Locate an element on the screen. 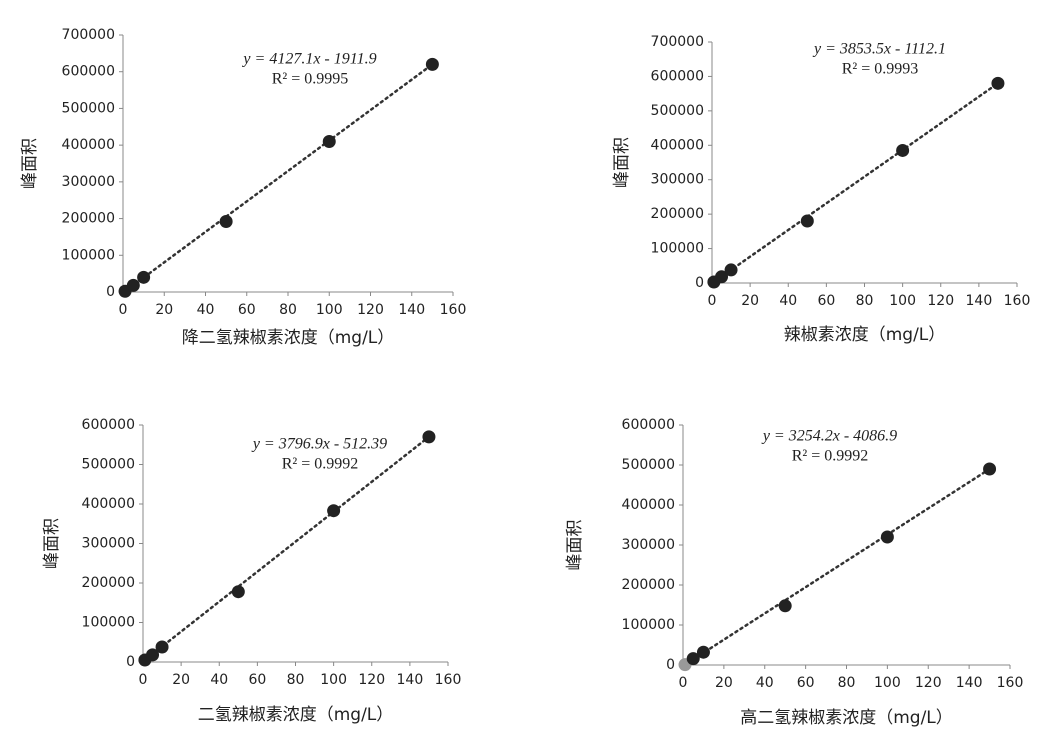  x-axis-label: 辣椒素浓度（mg/L） is located at coordinates (865, 335).